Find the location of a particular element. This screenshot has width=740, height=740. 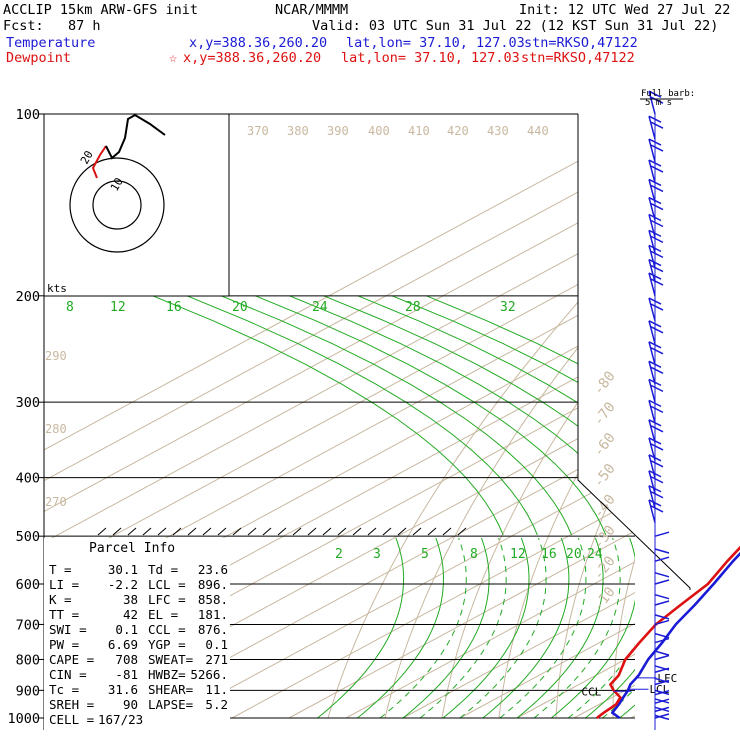

pressure-tick-label: 200 is located at coordinates (28, 297).